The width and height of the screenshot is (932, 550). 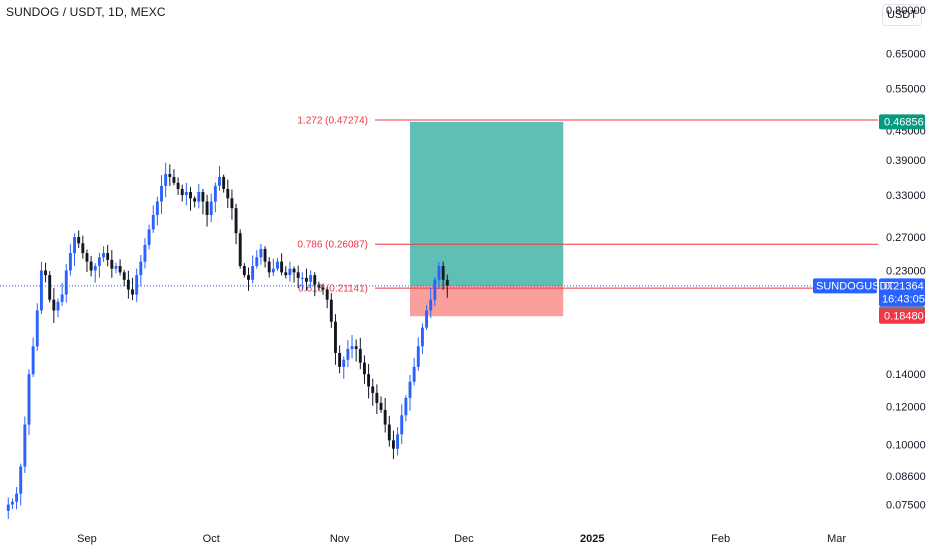 What do you see at coordinates (906, 55) in the screenshot?
I see `y-tick-label: 0.65000` at bounding box center [906, 55].